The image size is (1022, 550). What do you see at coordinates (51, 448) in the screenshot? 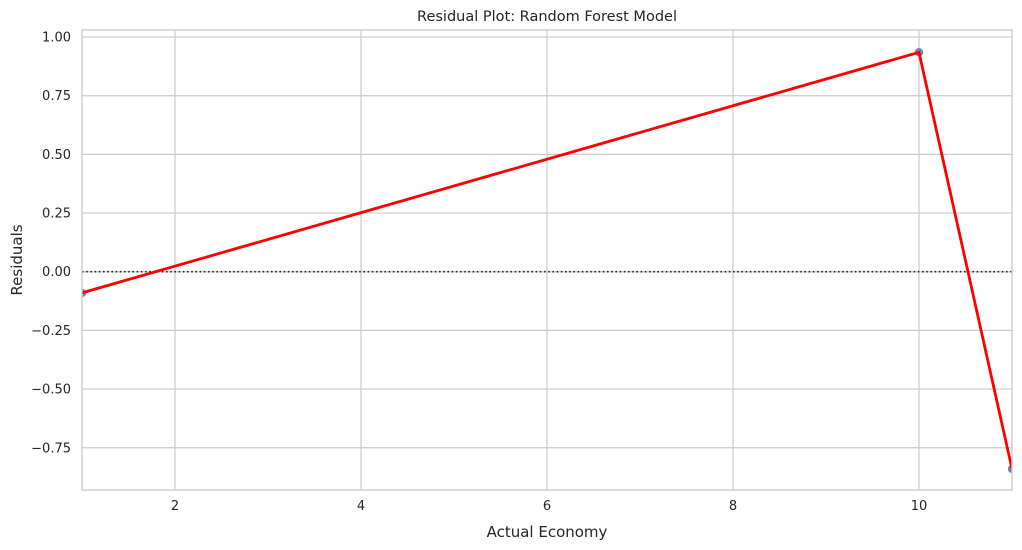
I see `y-tick-label: −0.75` at bounding box center [51, 448].